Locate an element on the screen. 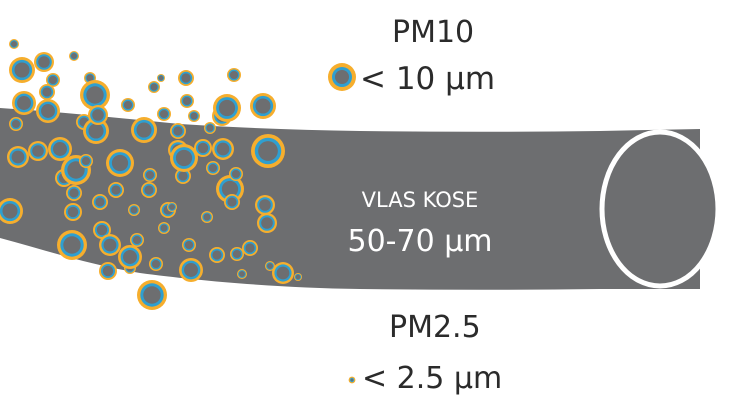  pm25-particle-icon is located at coordinates (352, 380).